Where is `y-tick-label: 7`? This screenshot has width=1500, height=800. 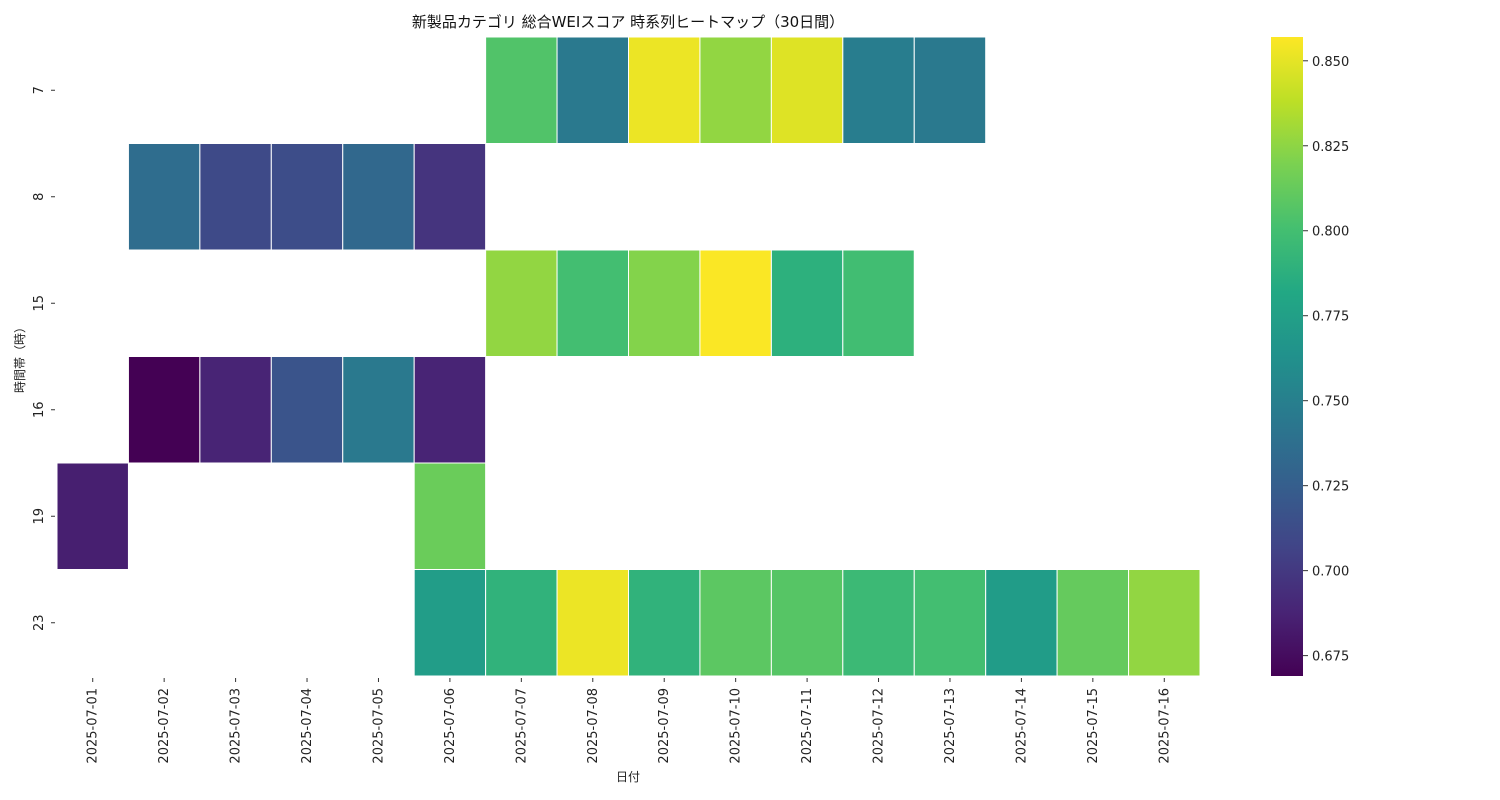 y-tick-label: 7 is located at coordinates (39, 90).